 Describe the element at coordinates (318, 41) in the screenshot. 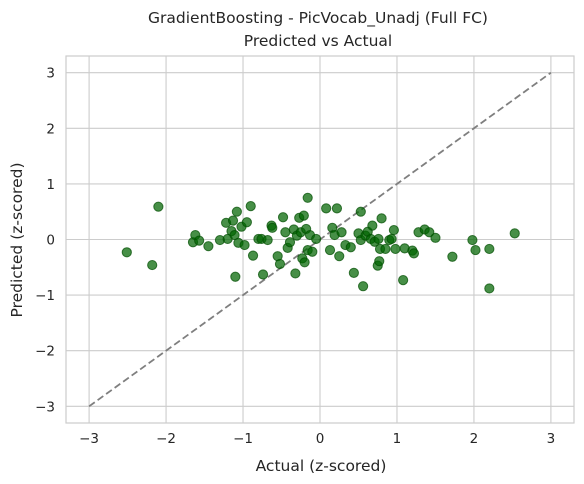

I see `chart-title-line-2: Predicted vs Actual` at that location.